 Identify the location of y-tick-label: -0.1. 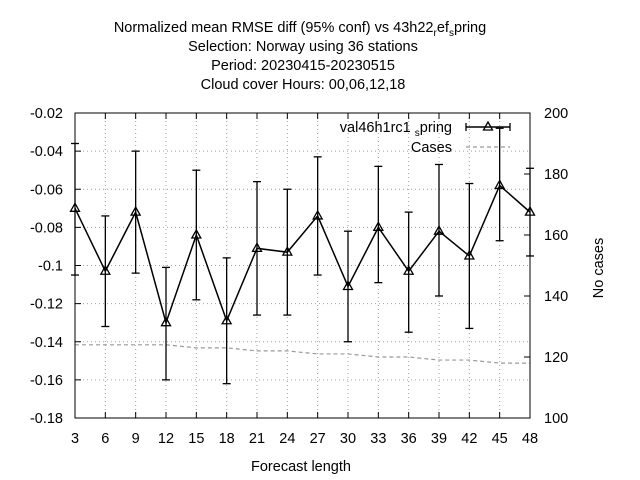
(50, 267).